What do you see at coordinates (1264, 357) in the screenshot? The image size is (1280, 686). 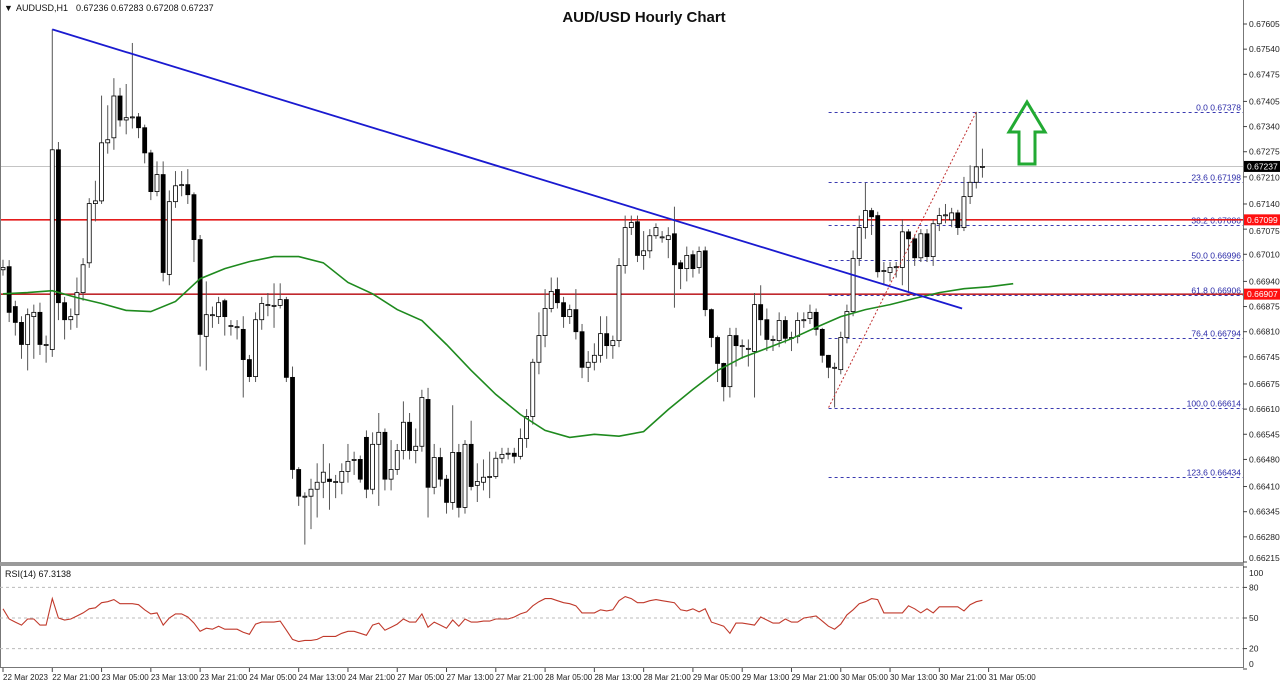 I see `price-tick-label: 0.66745` at bounding box center [1264, 357].